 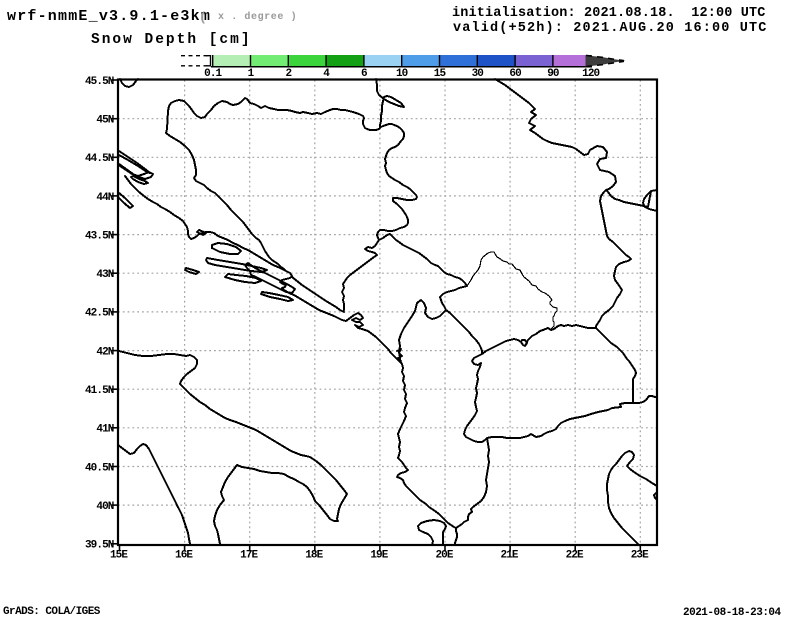 What do you see at coordinates (104, 275) in the screenshot?
I see `svg-text: 43N` at bounding box center [104, 275].